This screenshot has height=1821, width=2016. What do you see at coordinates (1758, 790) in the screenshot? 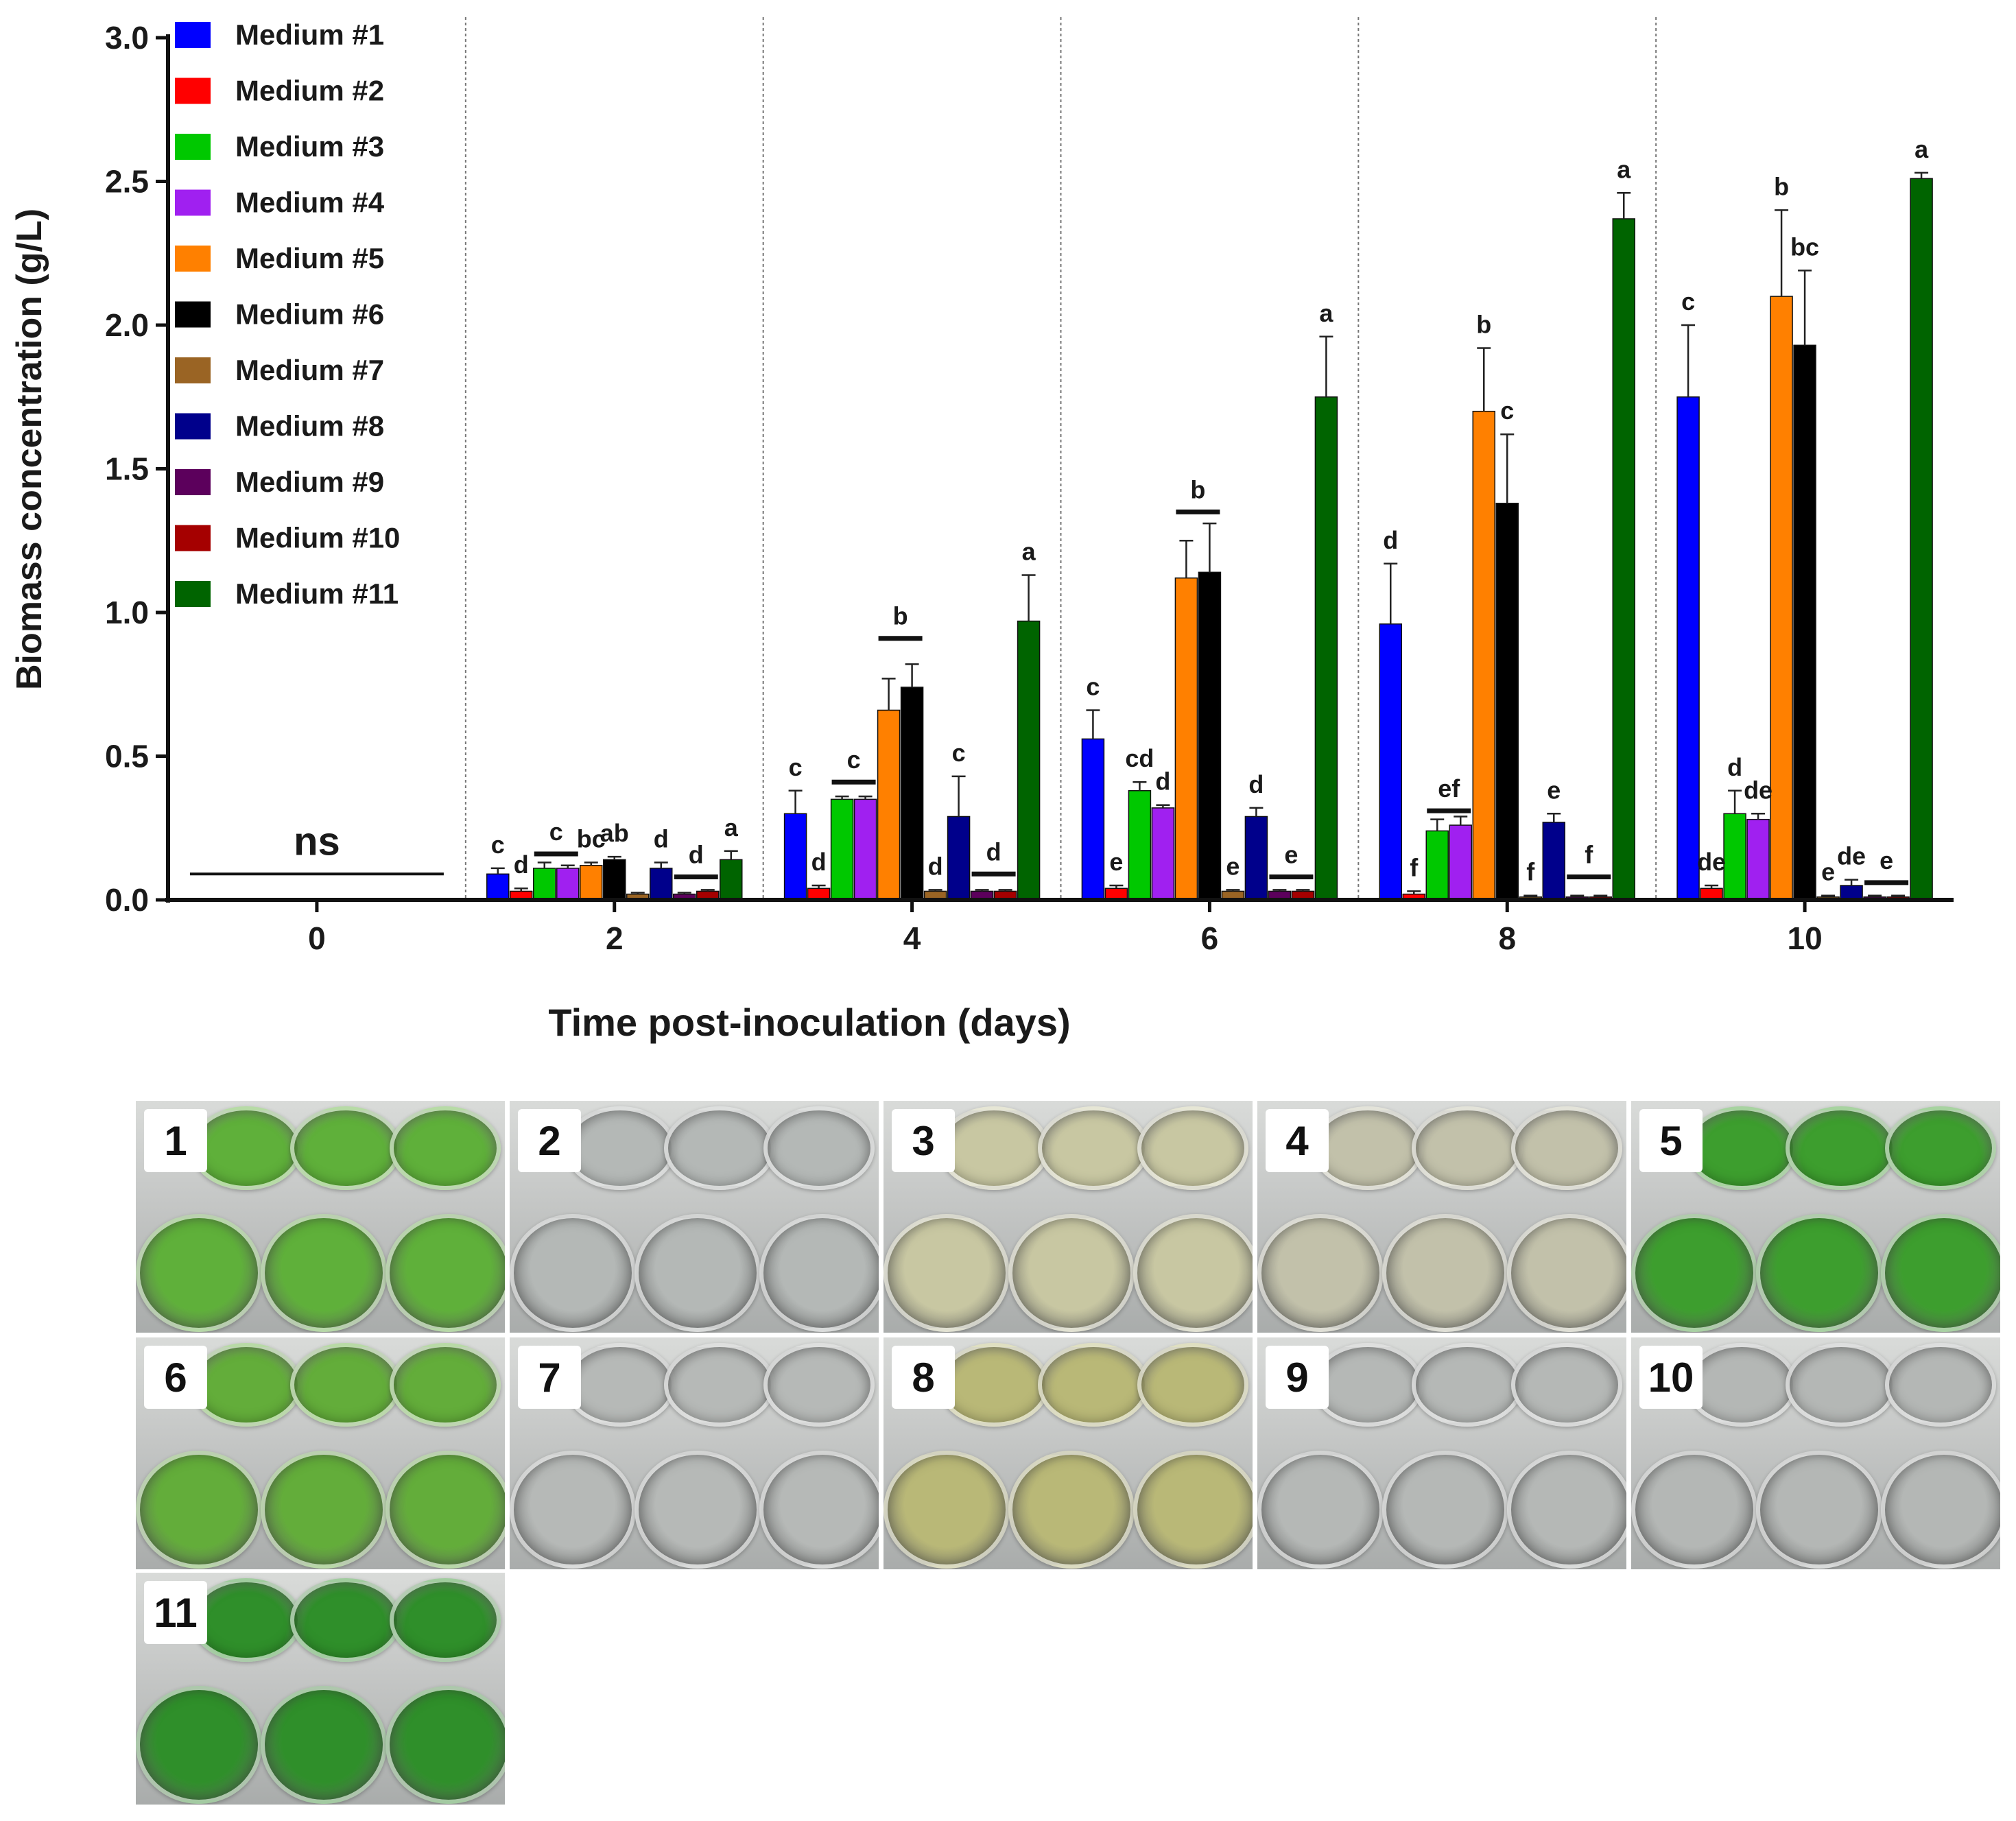
I see `significance-letter: de` at bounding box center [1758, 790].